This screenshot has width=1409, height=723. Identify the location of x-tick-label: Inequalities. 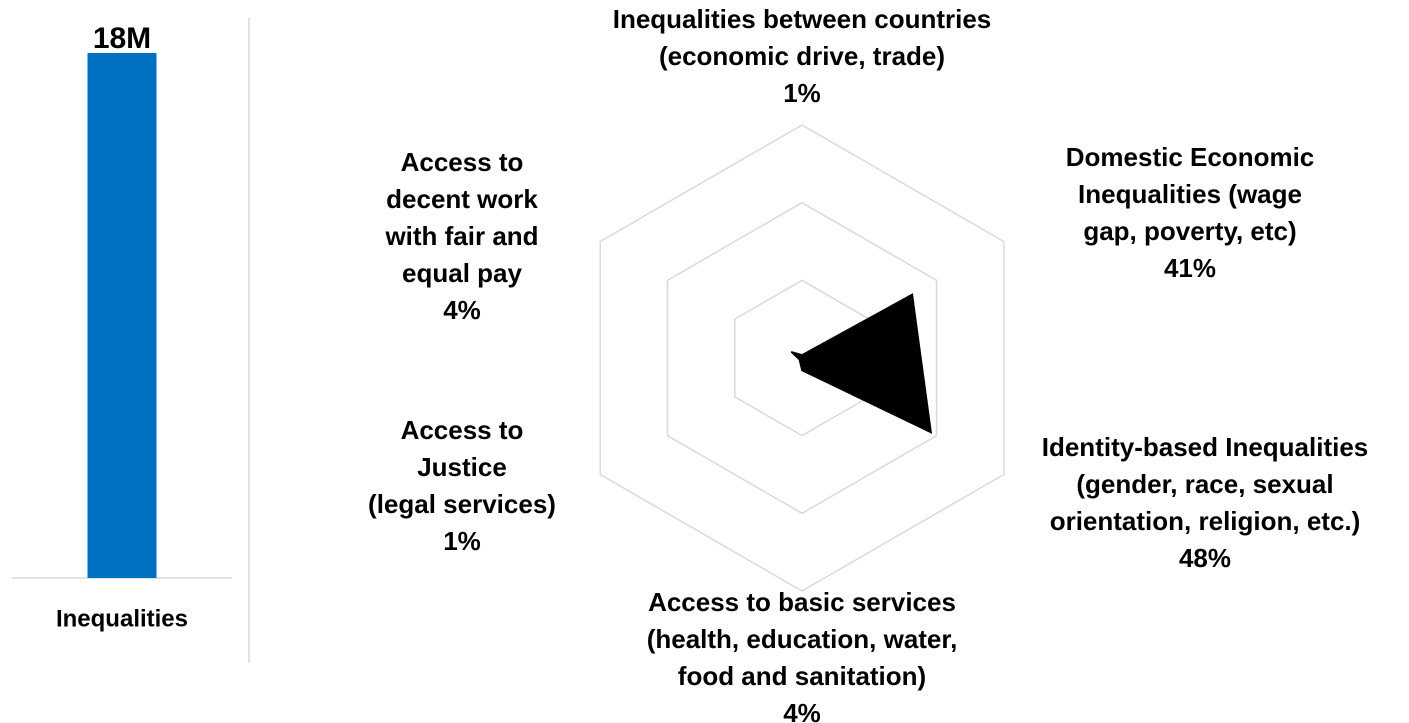
(122, 618).